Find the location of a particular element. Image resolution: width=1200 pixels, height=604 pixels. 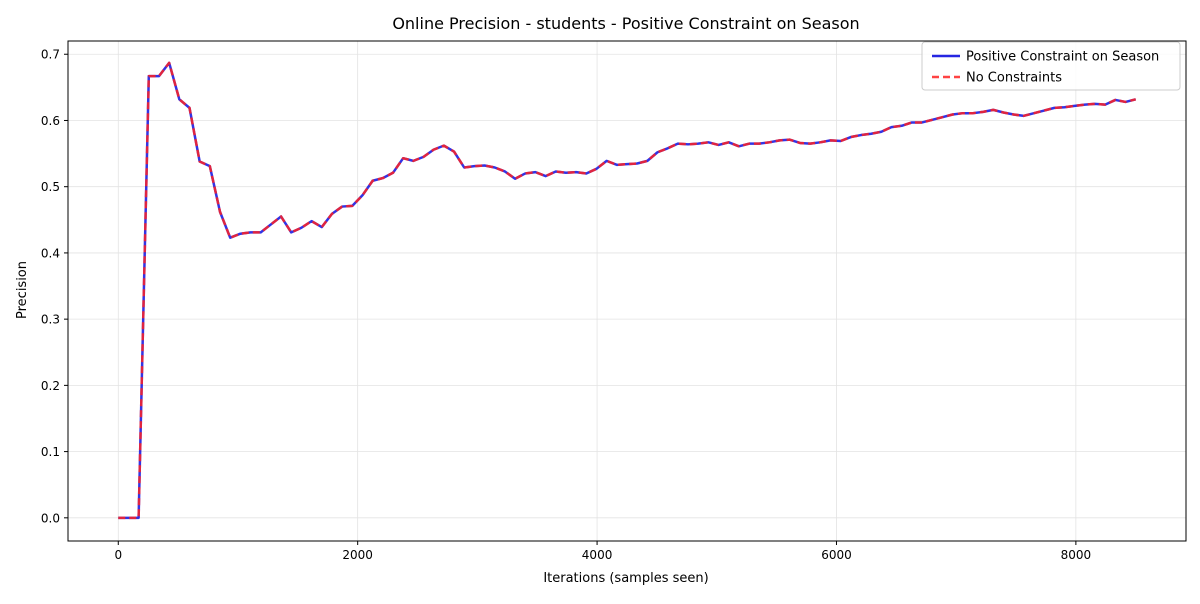

y-axis-label: Precision is located at coordinates (22, 290).